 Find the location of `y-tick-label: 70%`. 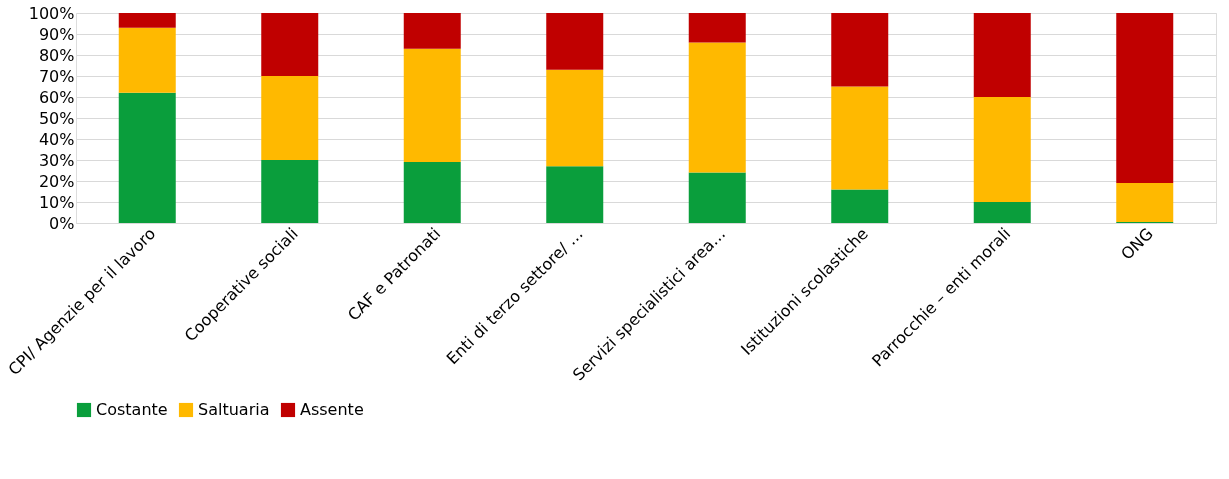

y-tick-label: 70% is located at coordinates (56, 76).